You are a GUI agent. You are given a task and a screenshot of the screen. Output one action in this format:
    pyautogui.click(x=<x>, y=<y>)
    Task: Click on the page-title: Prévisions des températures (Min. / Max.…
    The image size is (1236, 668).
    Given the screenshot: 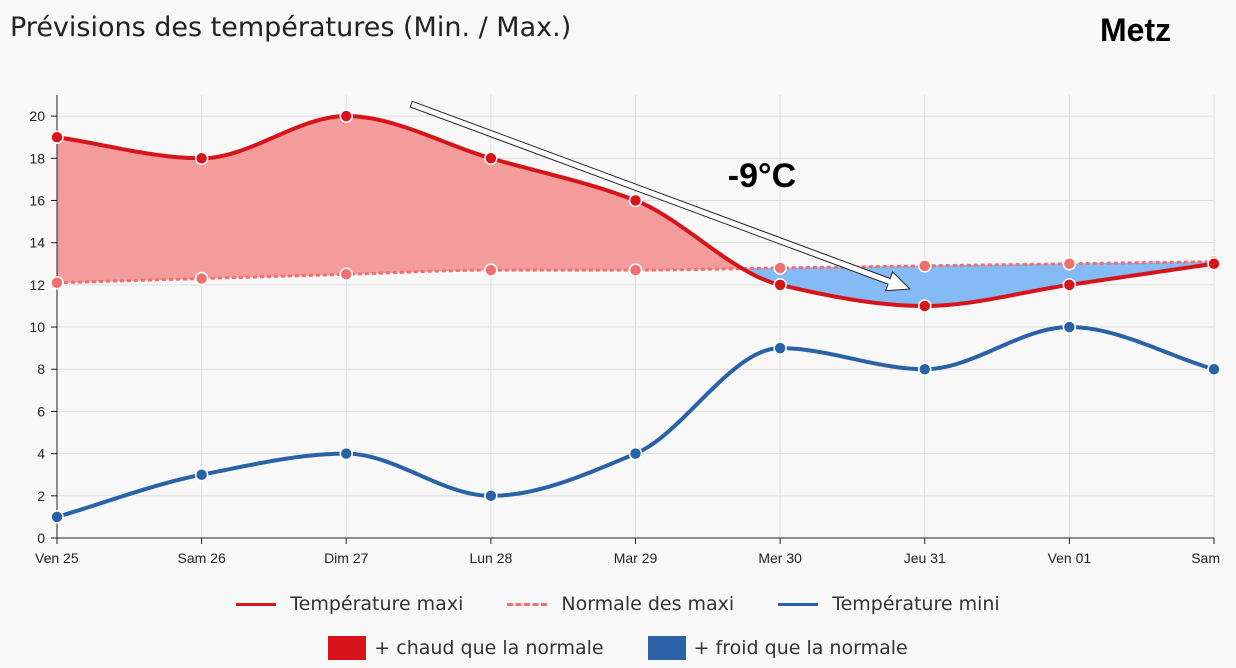 What is the action you would take?
    pyautogui.click(x=291, y=27)
    